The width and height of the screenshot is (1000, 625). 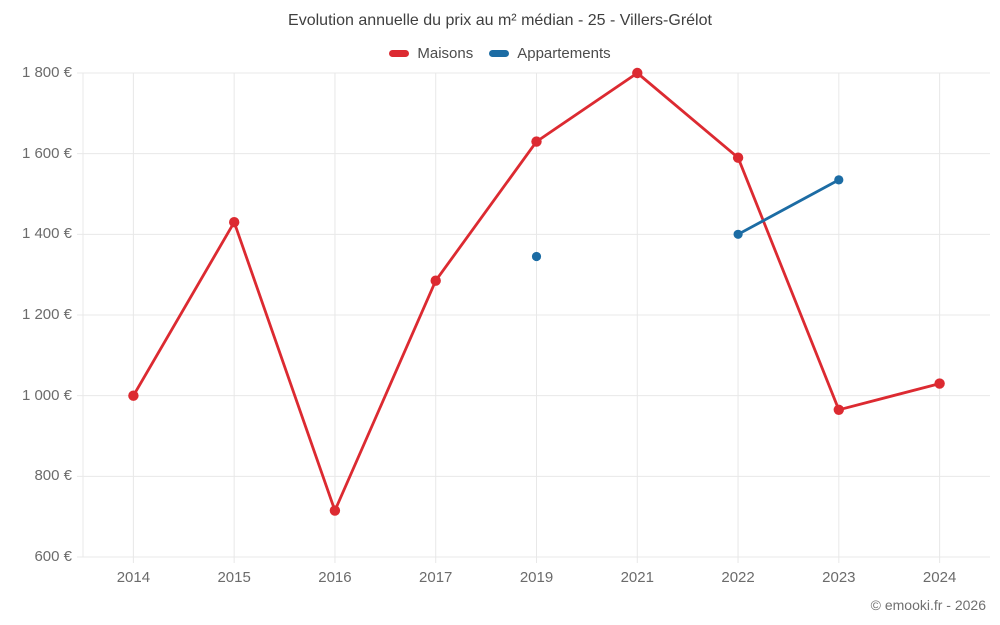 I want to click on x-tick-label: 2016, so click(x=335, y=577).